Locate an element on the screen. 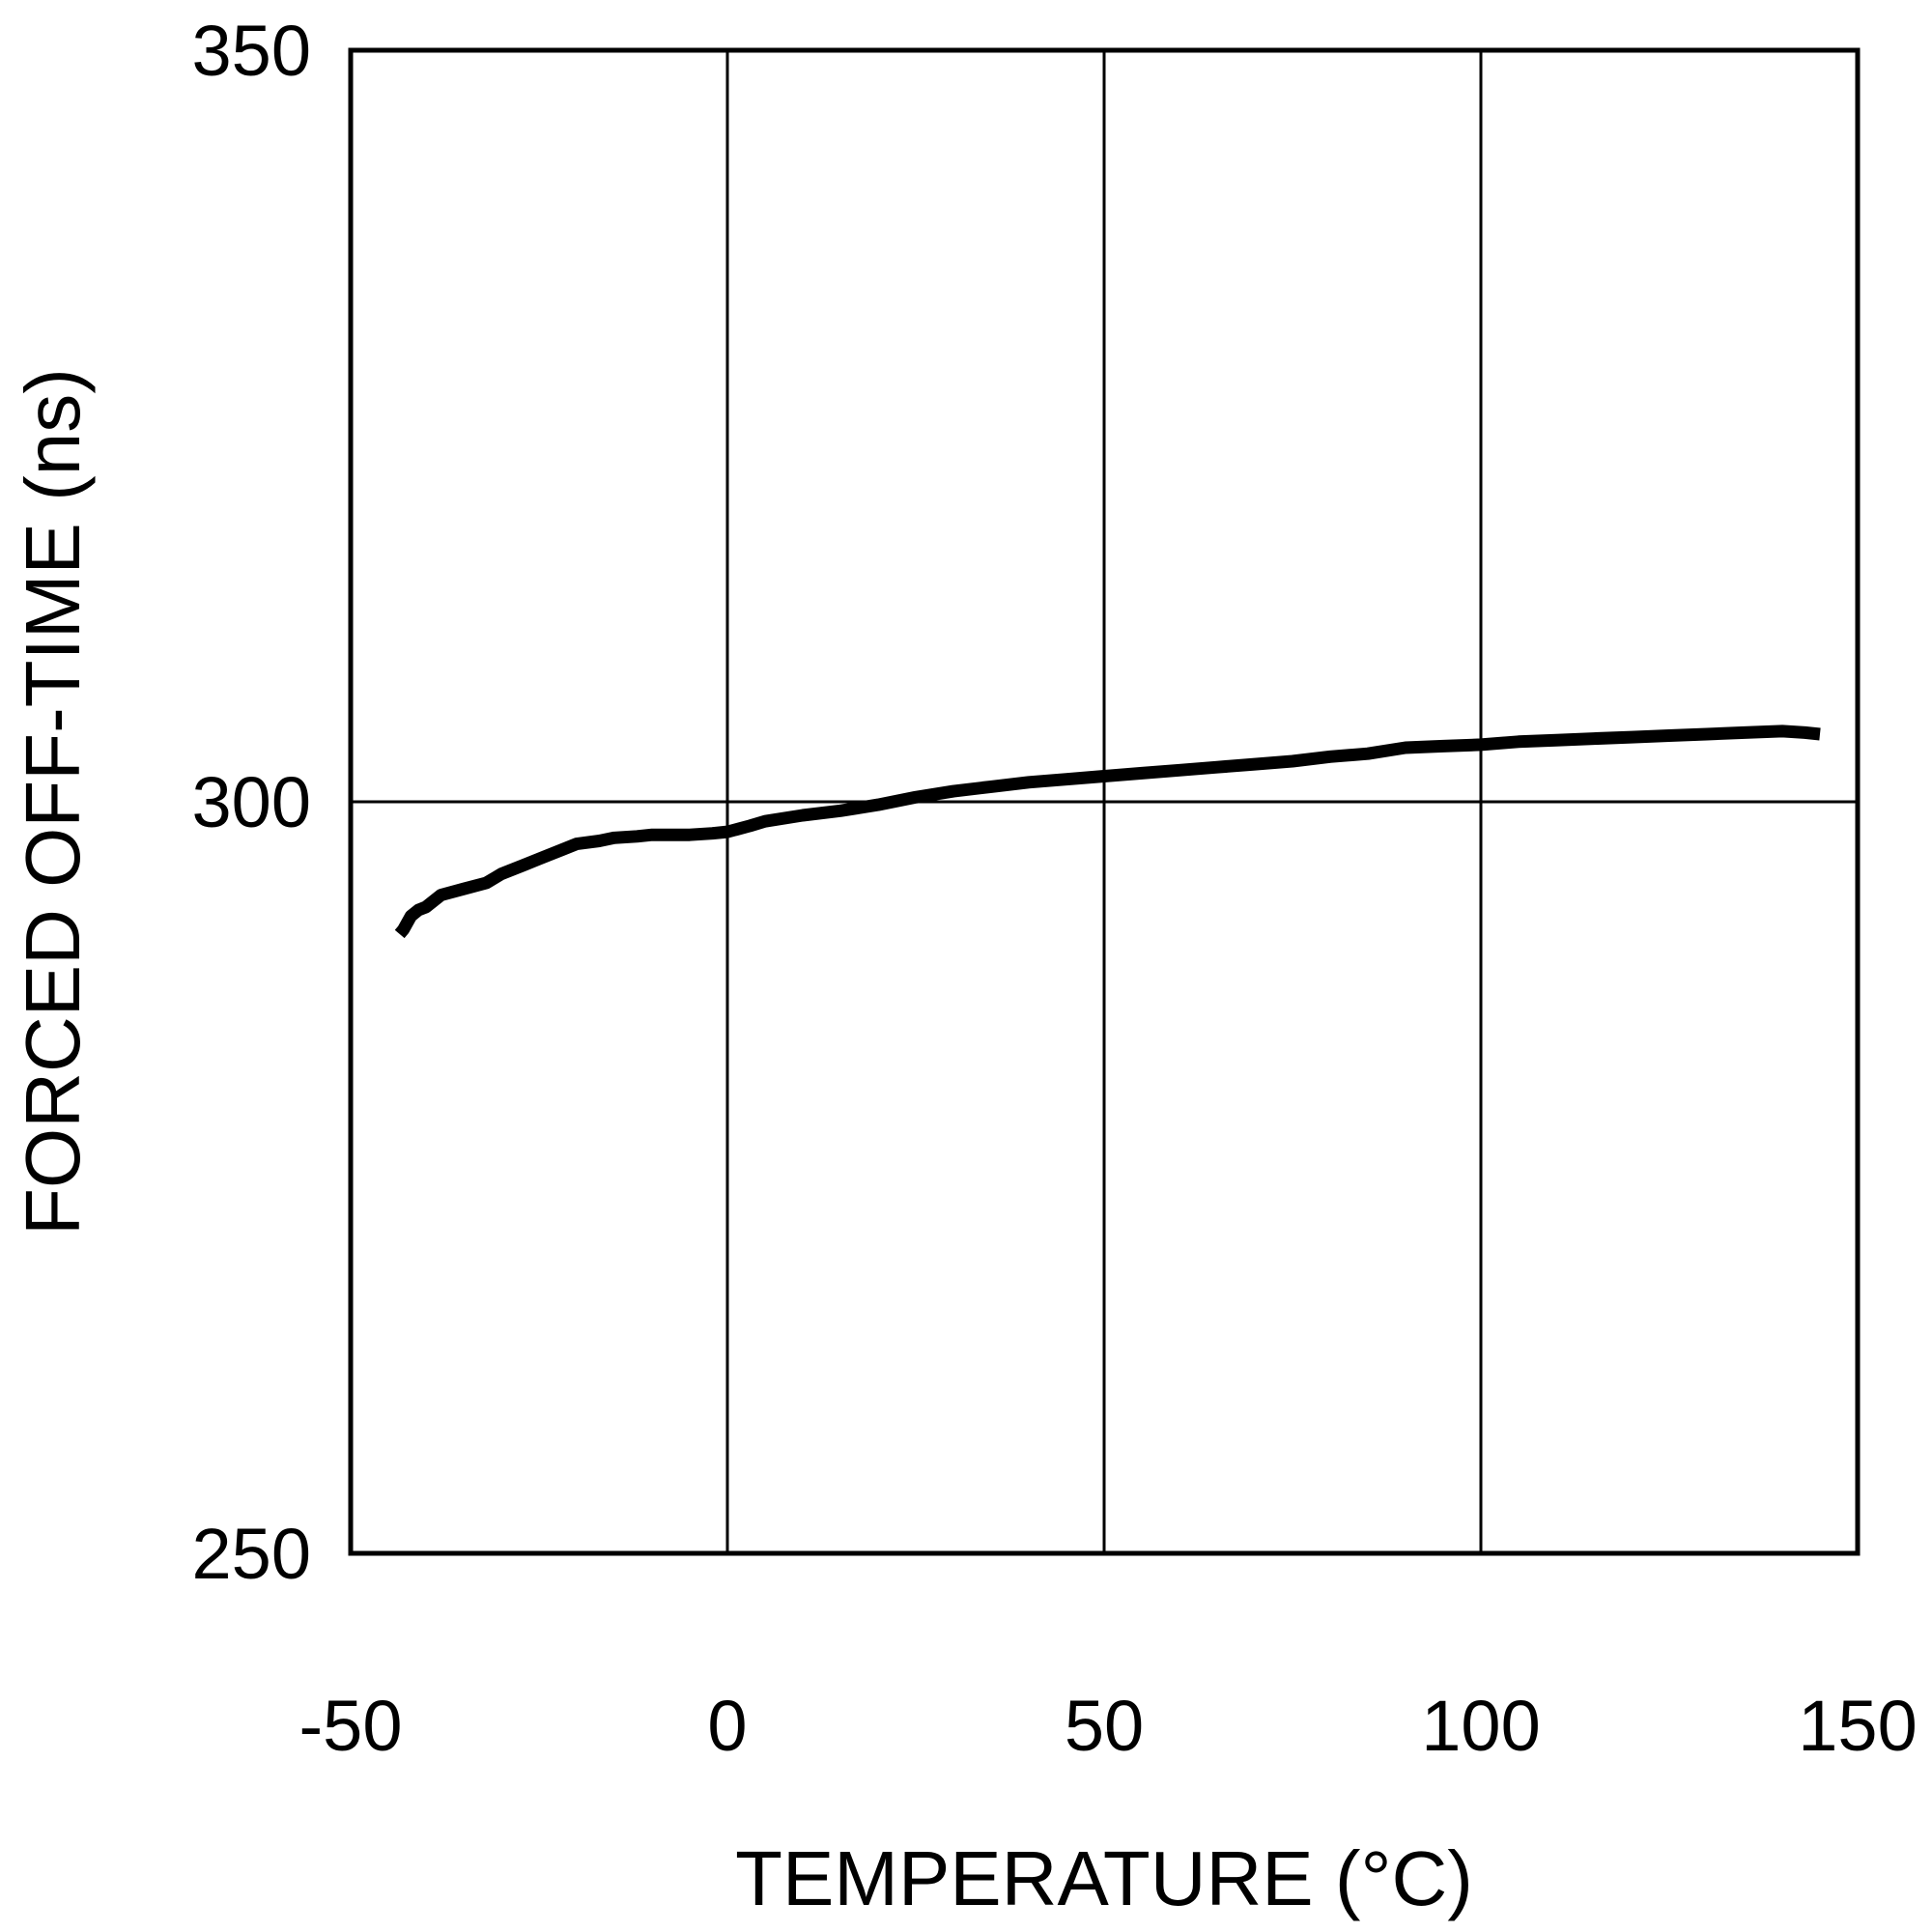 The width and height of the screenshot is (1932, 1932). x-tick-label: 100 is located at coordinates (1480, 1726).